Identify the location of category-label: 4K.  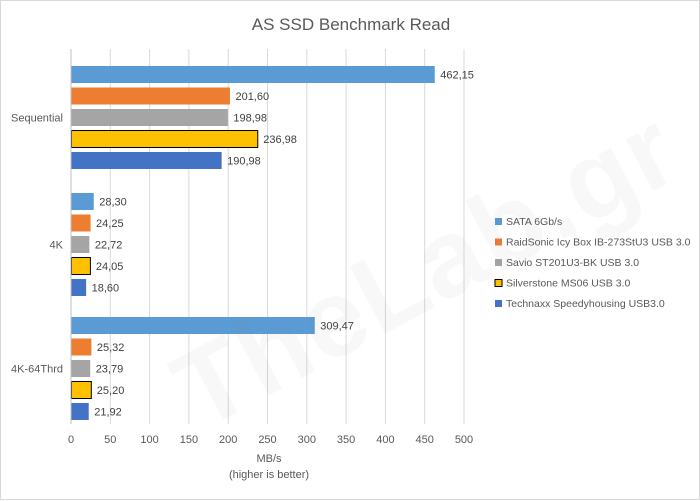
(57, 246).